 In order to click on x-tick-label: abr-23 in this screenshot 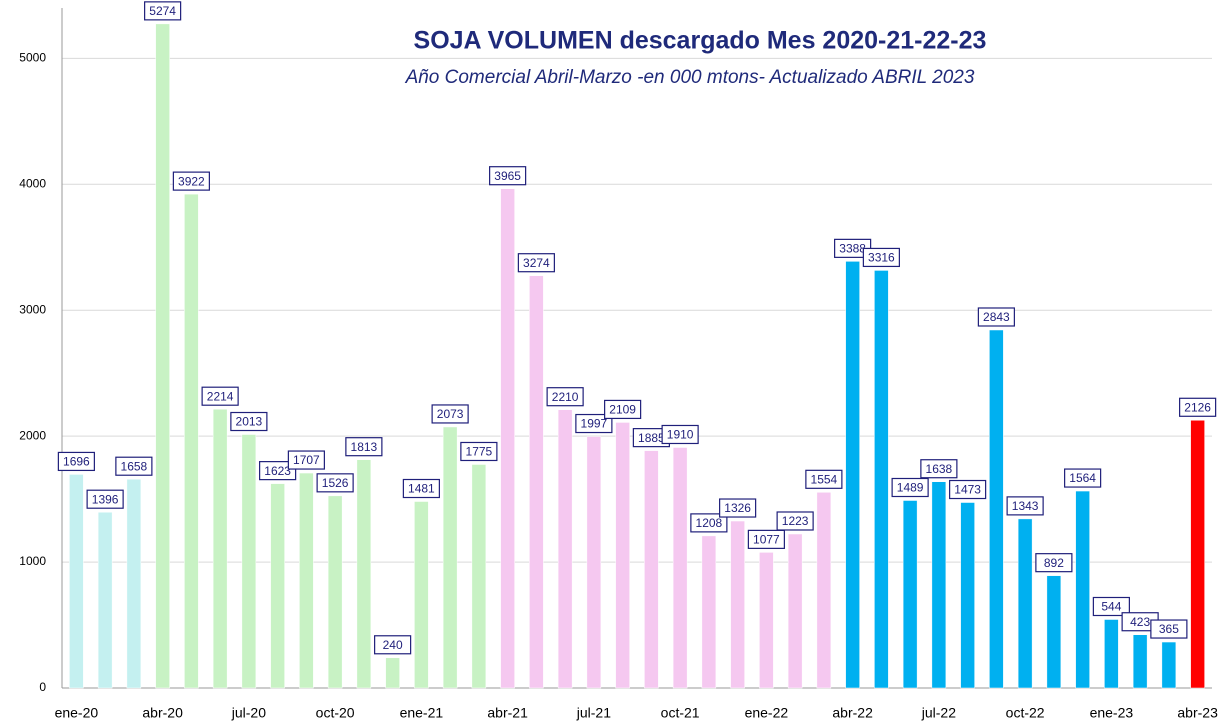, I will do `click(1197, 713)`.